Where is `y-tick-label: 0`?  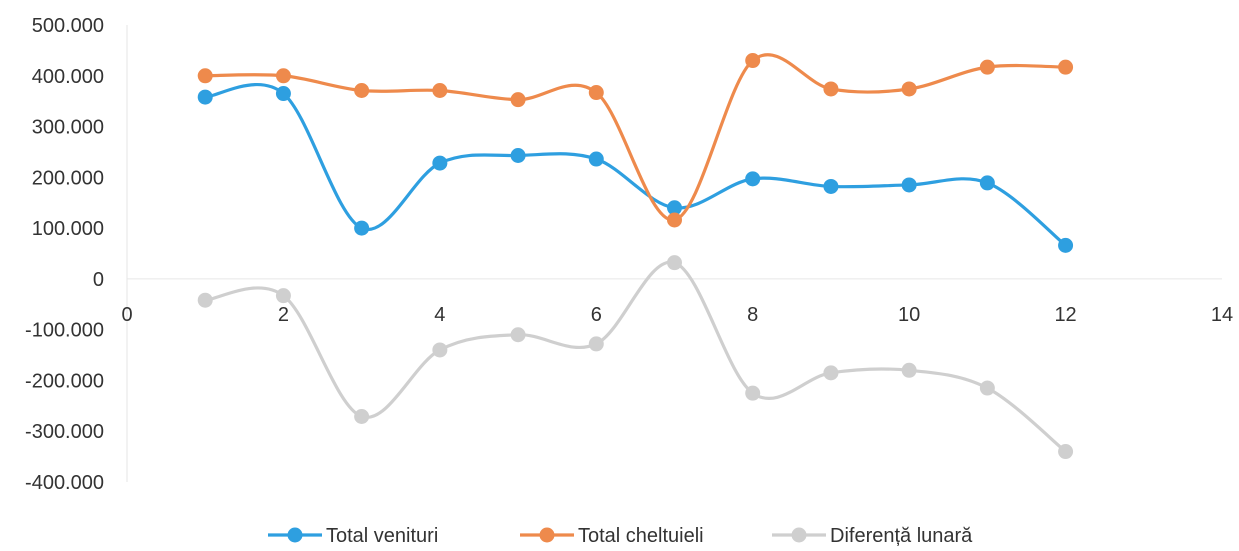 y-tick-label: 0 is located at coordinates (98, 280).